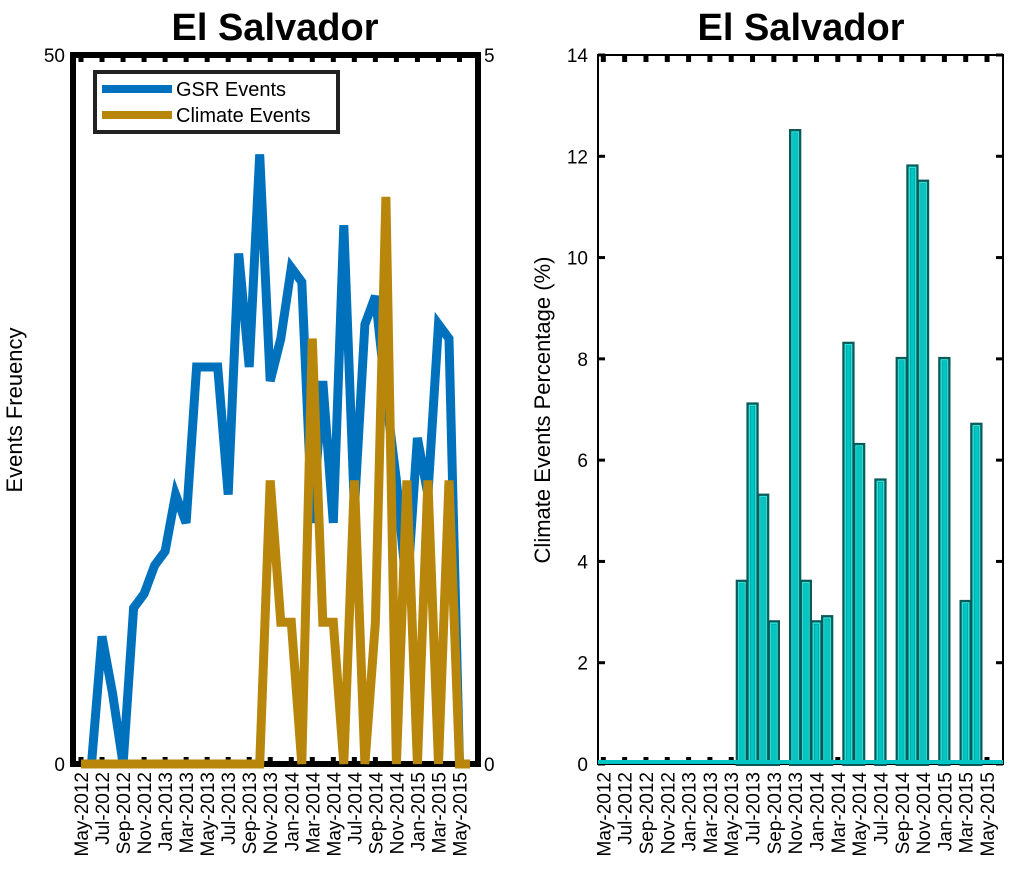 Image resolution: width=1026 pixels, height=886 pixels. What do you see at coordinates (582, 461) in the screenshot?
I see `y-tick-label: 6` at bounding box center [582, 461].